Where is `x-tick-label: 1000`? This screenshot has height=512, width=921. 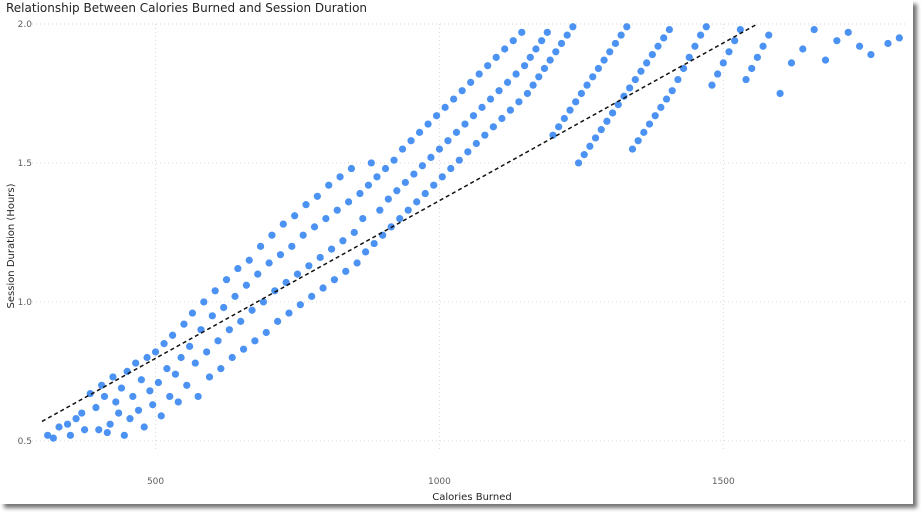
x-tick-label: 1000 is located at coordinates (439, 482).